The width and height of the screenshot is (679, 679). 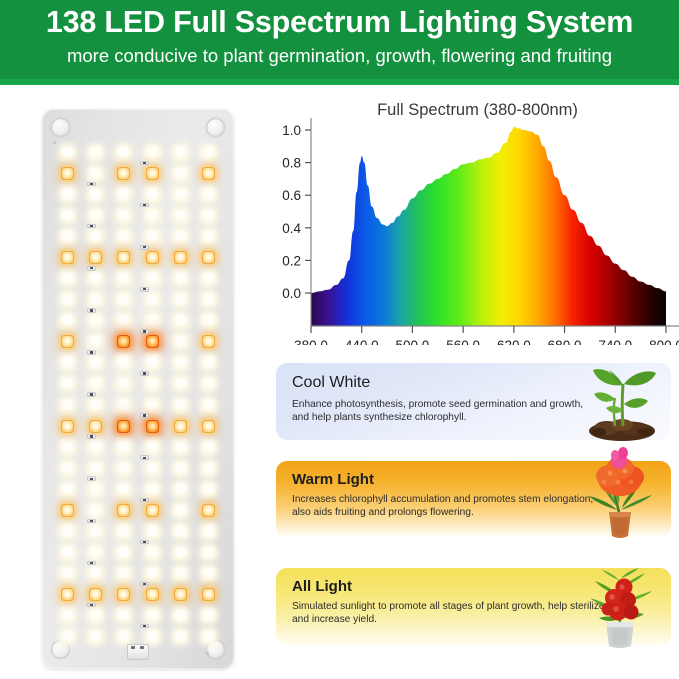 What do you see at coordinates (463, 341) in the screenshot?
I see `x-axis-tick-label: 560.0` at bounding box center [463, 341].